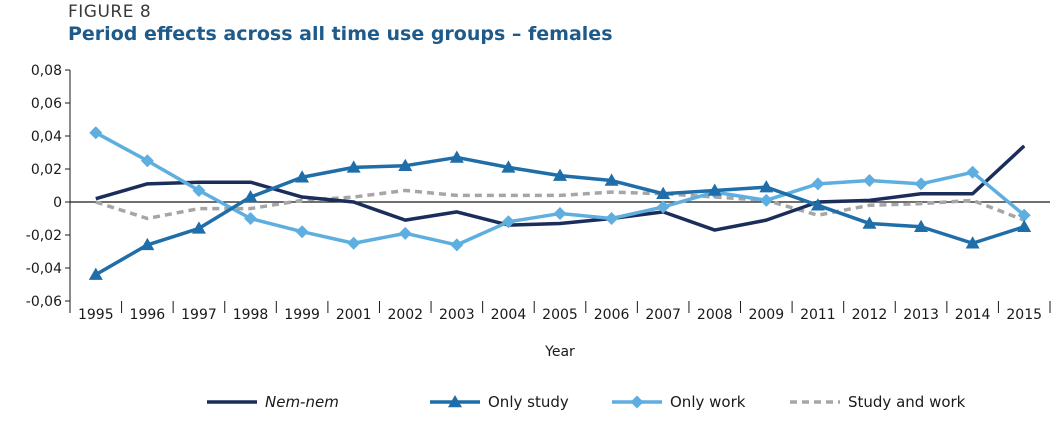 Image resolution: width=1057 pixels, height=427 pixels. I want to click on legend-item: Study and work, so click(878, 402).